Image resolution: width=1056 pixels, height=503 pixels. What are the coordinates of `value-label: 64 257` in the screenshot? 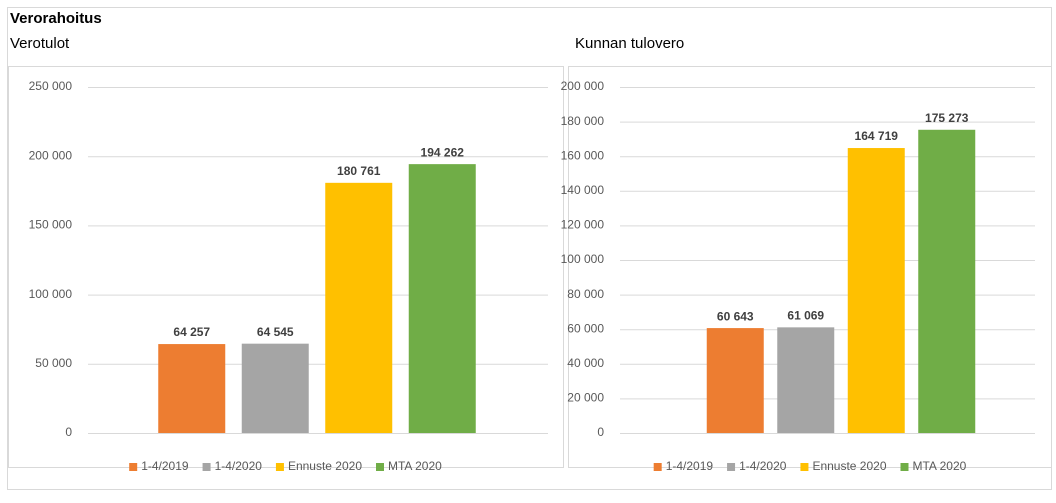 It's located at (191, 332).